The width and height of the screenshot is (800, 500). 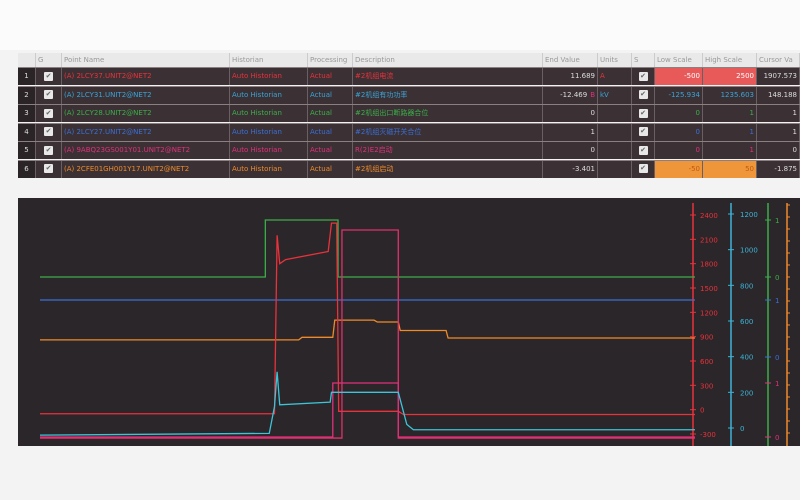 I want to click on cursor-value-cell: 0, so click(x=778, y=150).